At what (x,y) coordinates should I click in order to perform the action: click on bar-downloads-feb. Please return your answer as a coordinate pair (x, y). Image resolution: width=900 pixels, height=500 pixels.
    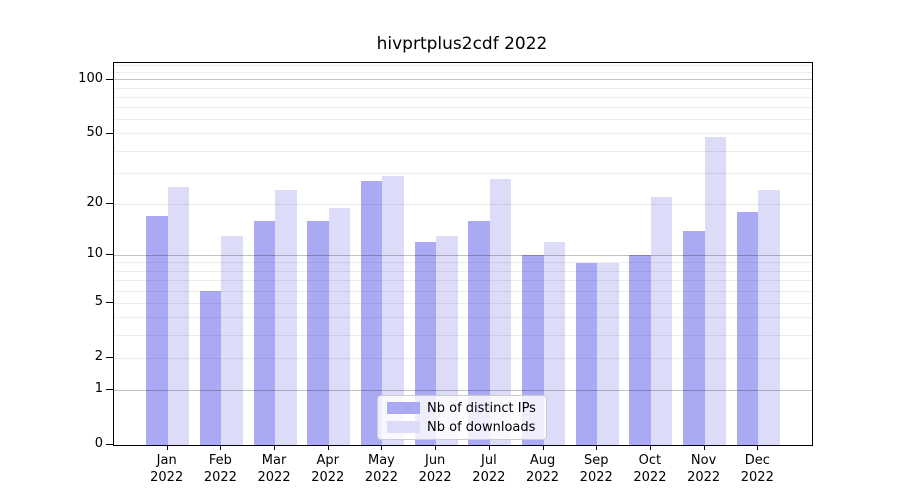
    Looking at the image, I should click on (232, 340).